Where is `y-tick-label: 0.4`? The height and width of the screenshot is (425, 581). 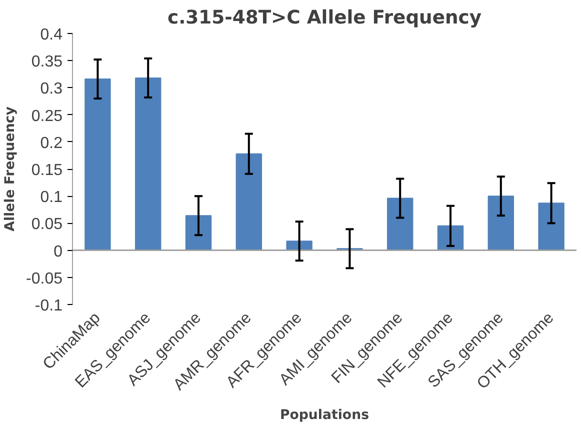 y-tick-label: 0.4 is located at coordinates (51, 35).